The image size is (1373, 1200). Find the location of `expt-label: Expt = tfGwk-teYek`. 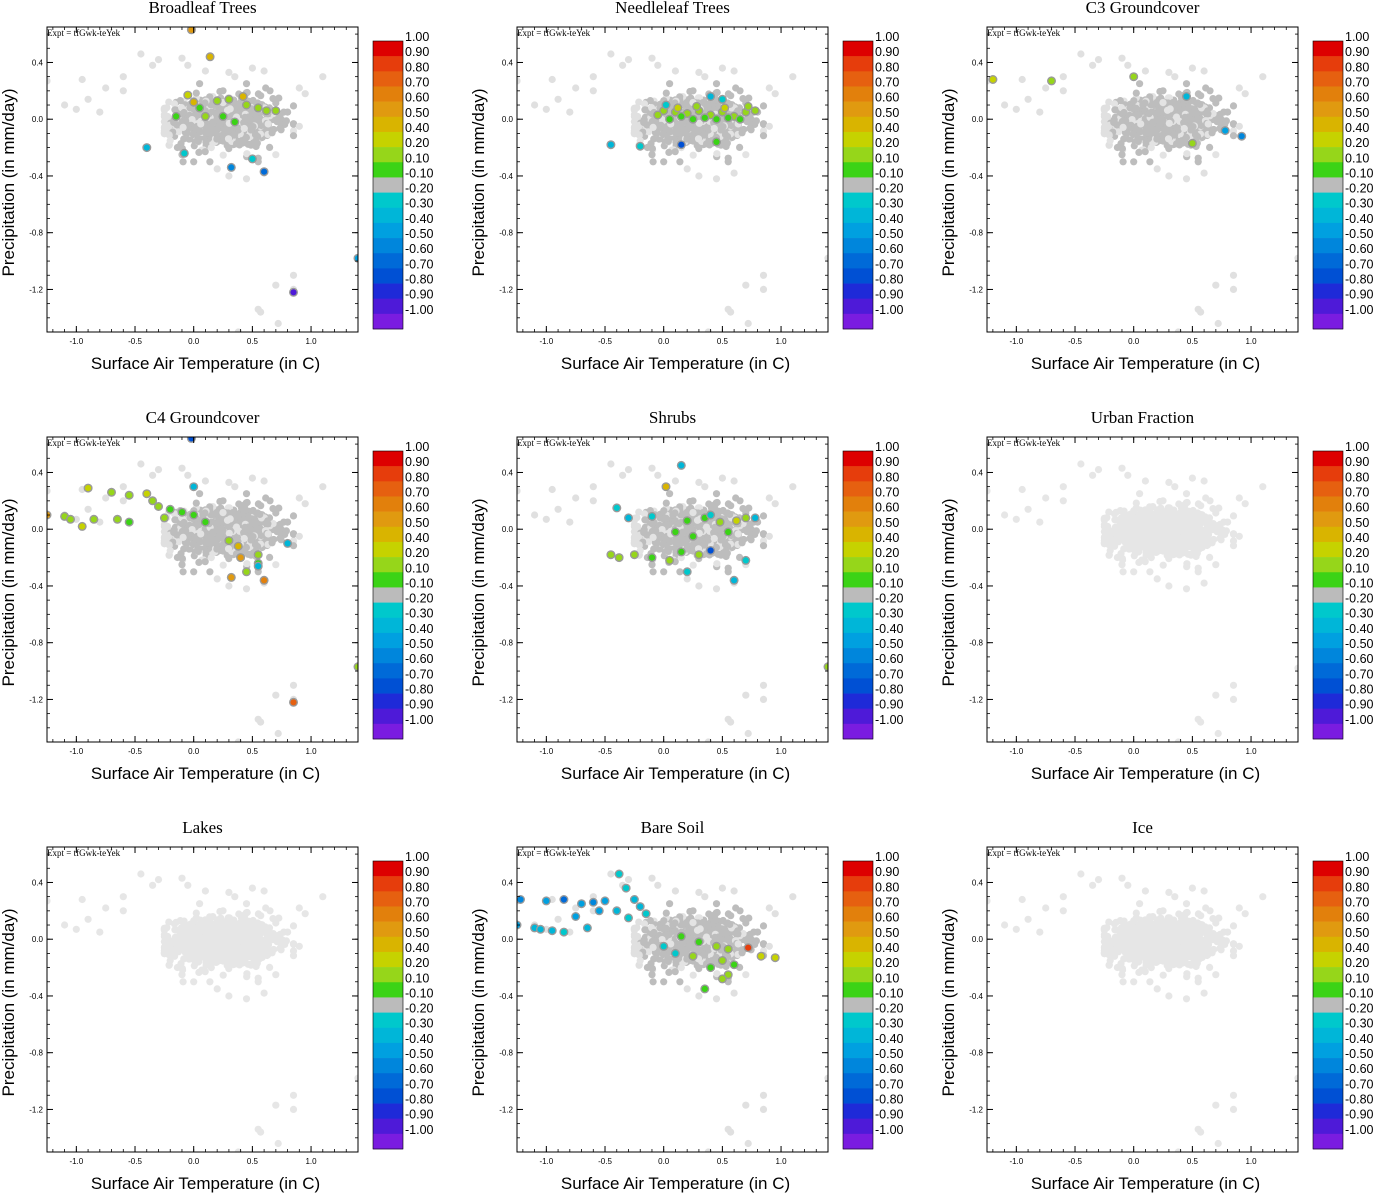

expt-label: Expt = tfGwk-teYek is located at coordinates (554, 33).